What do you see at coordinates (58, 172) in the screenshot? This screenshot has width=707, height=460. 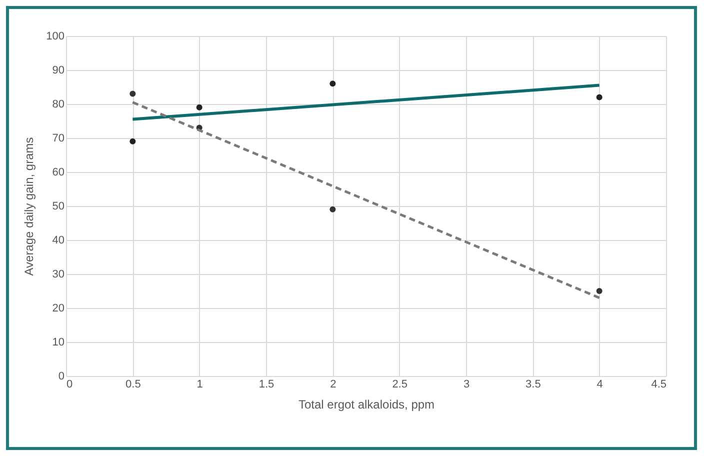 I see `y-tick-label: 60` at bounding box center [58, 172].